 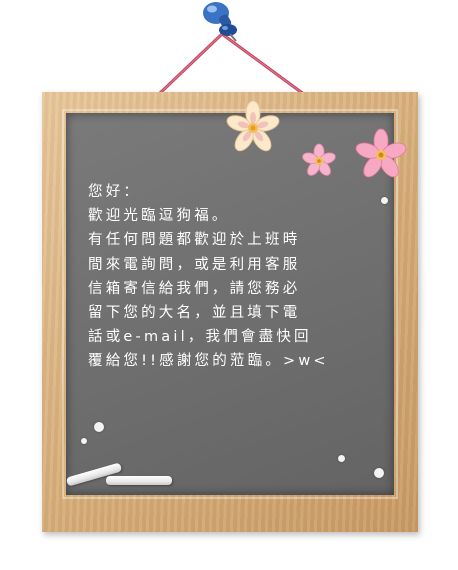 What do you see at coordinates (139, 480) in the screenshot?
I see `chalk-icon` at bounding box center [139, 480].